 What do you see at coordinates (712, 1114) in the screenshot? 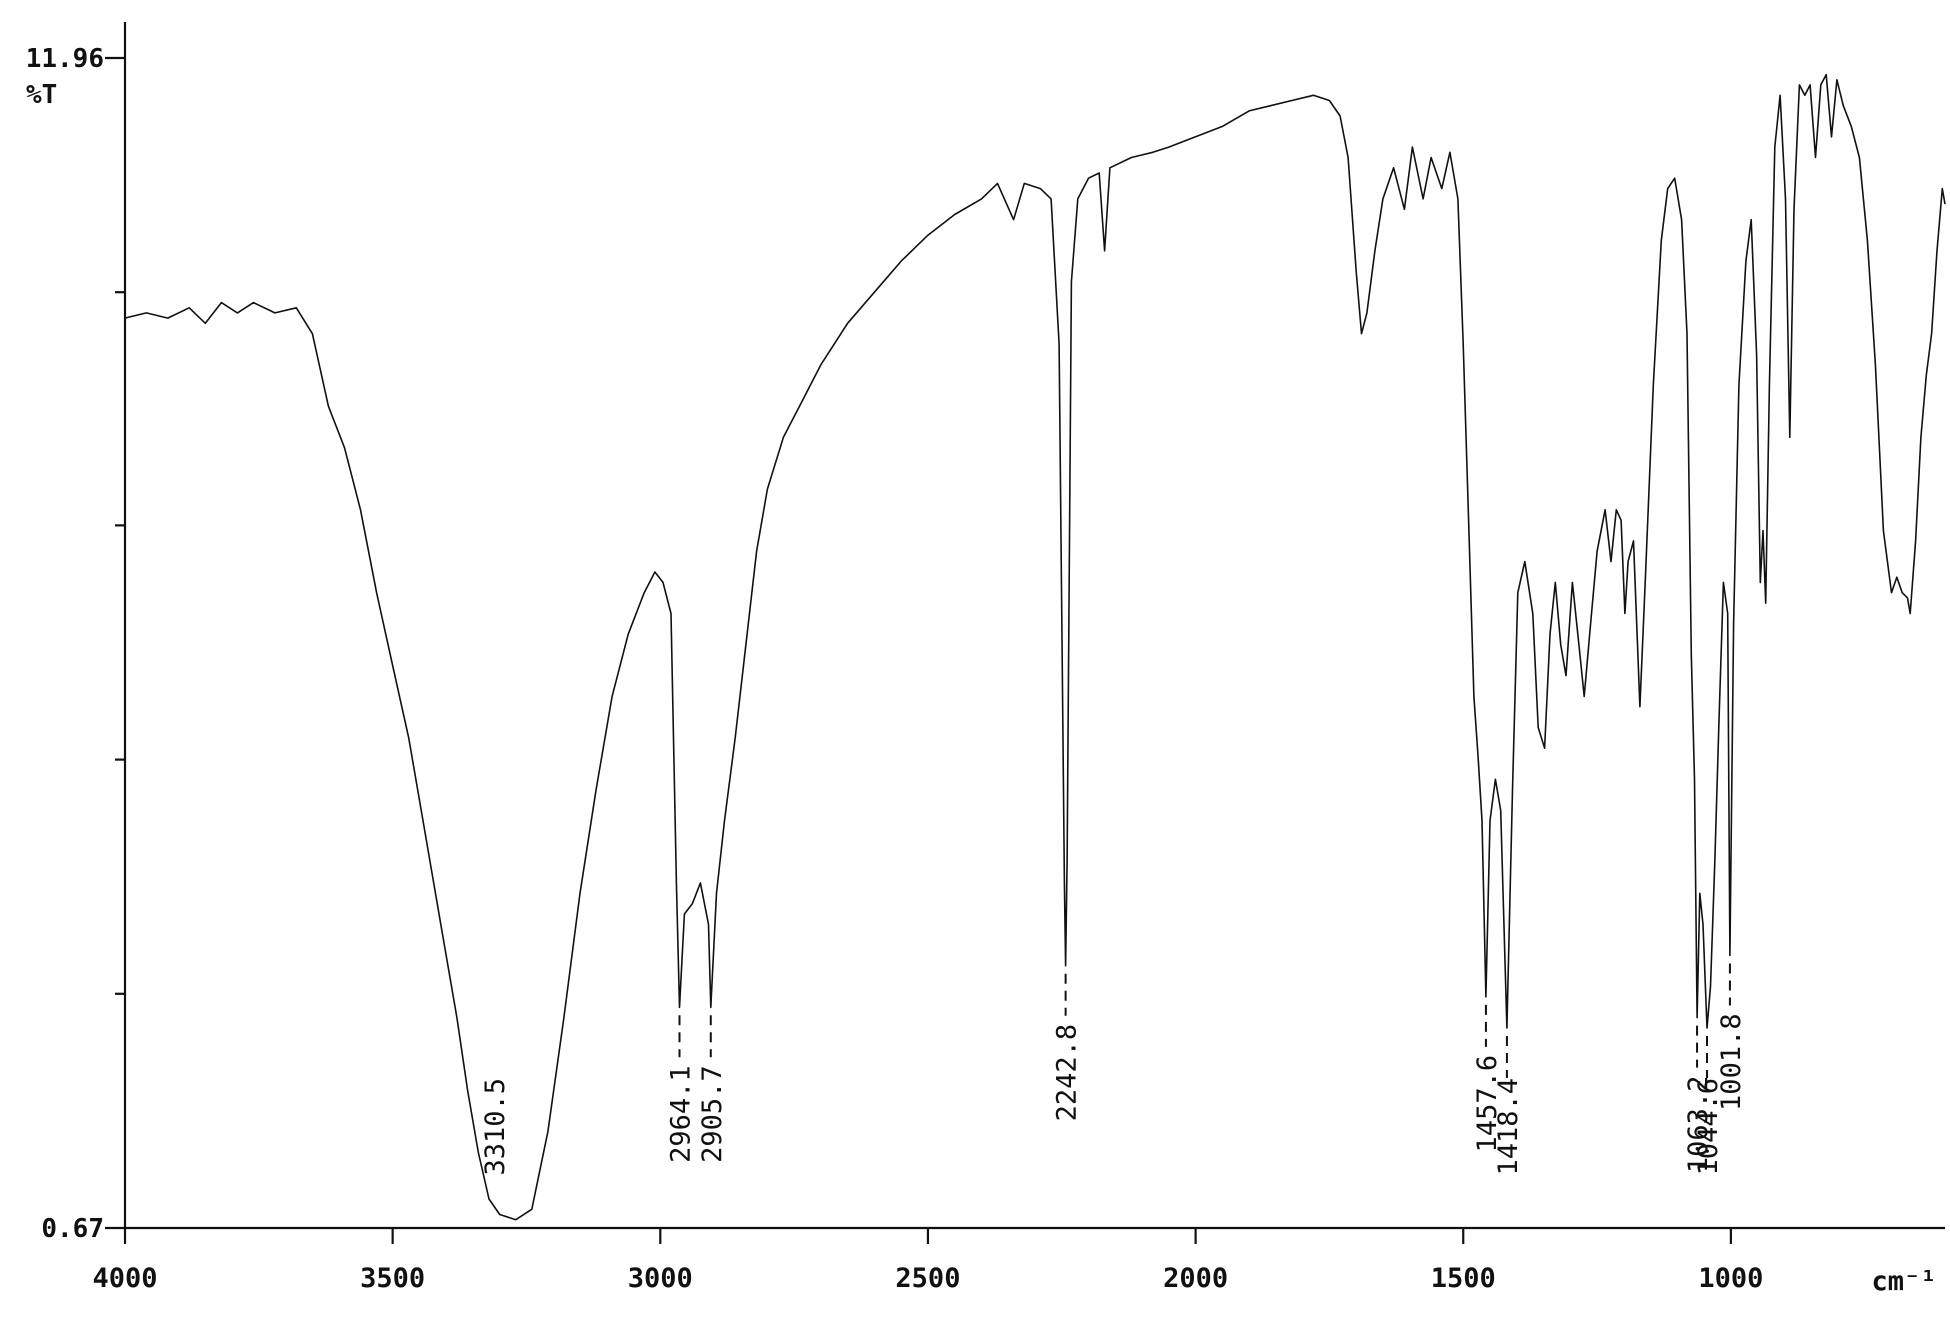
I see `peak-label-2905.7: 2905.7` at bounding box center [712, 1114].